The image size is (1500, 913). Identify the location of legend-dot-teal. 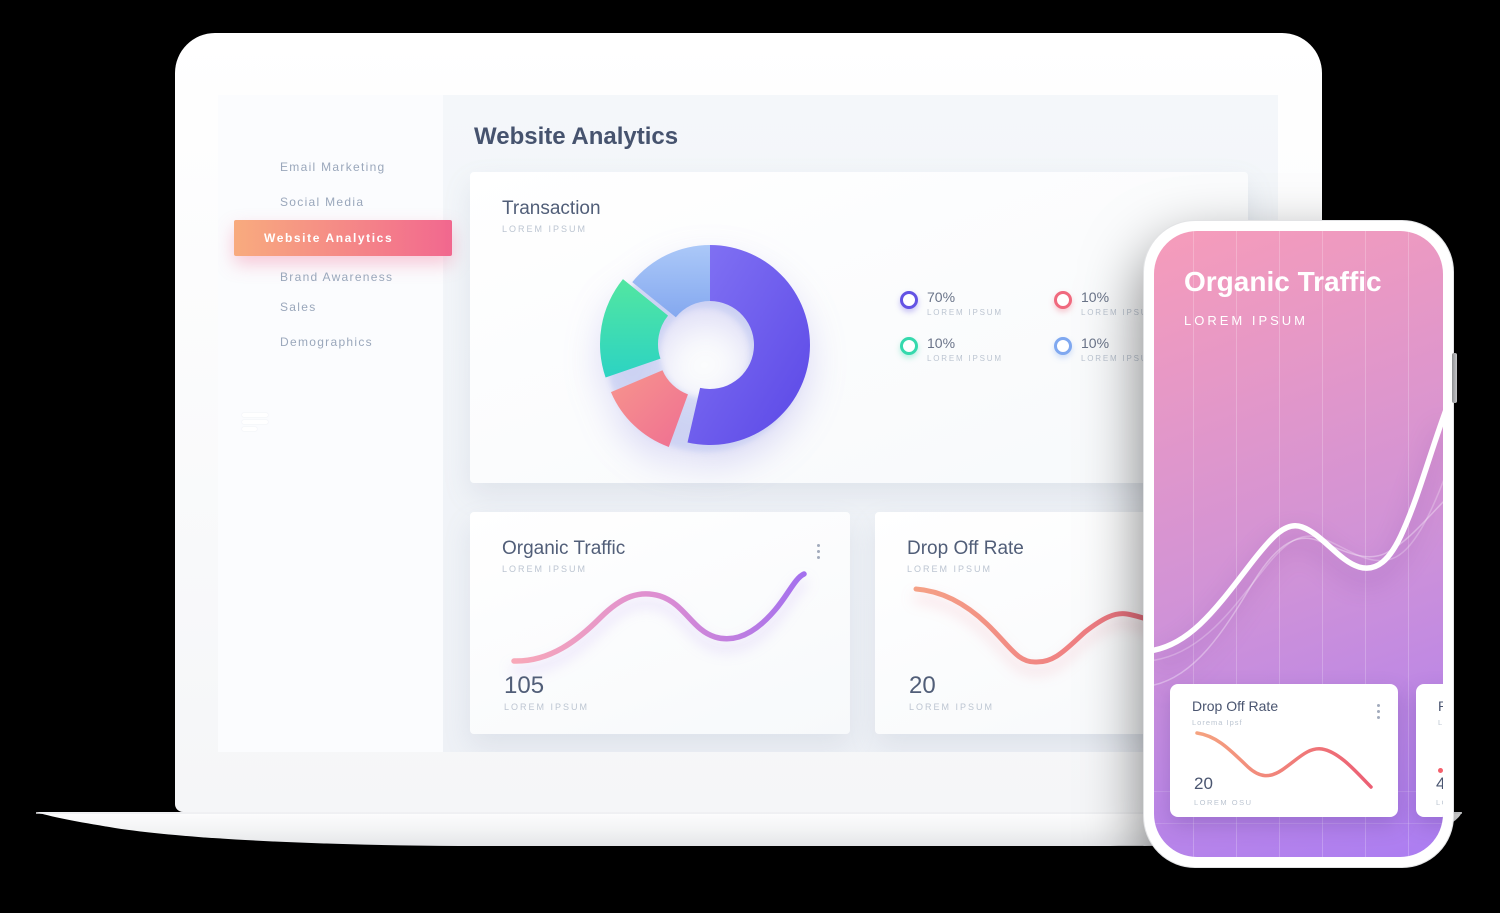
(909, 346).